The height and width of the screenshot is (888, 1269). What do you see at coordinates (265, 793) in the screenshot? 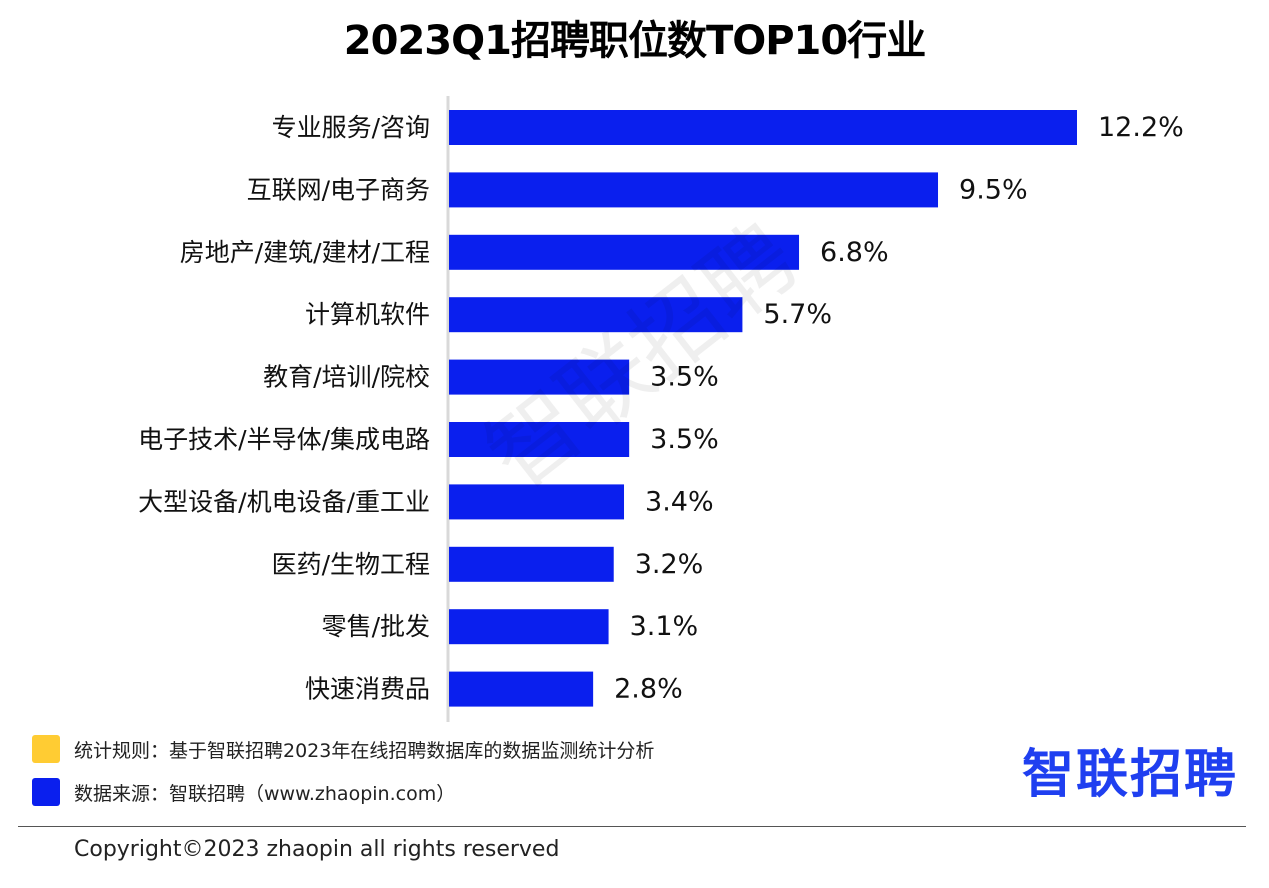
I see `source-note-text: 数据来源：智联招聘（www.zhaopin.com）` at bounding box center [265, 793].